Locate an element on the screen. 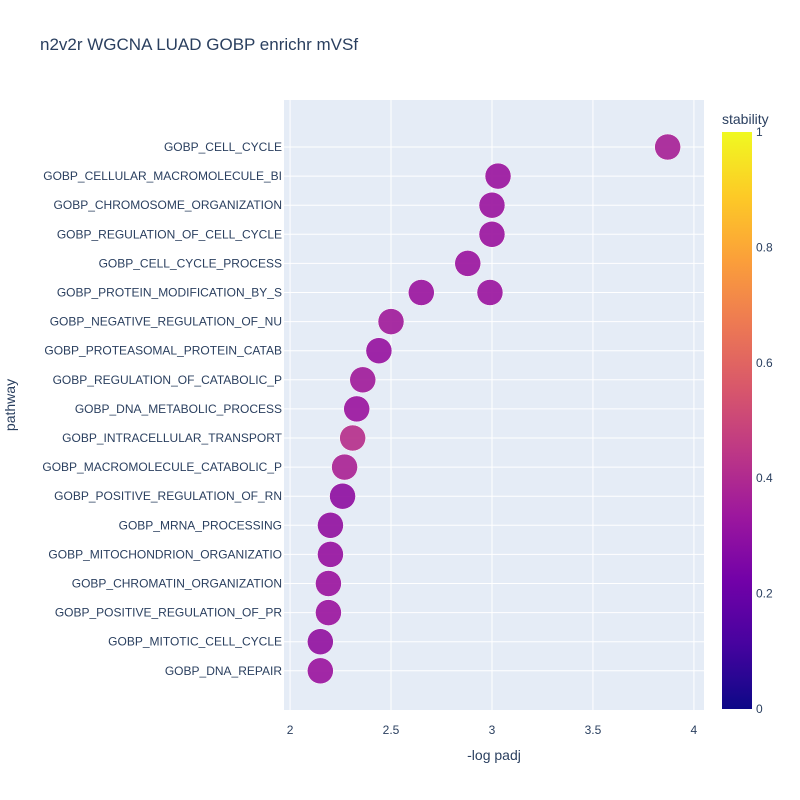 The height and width of the screenshot is (800, 800). colorbar-tick-label: 0.4 is located at coordinates (764, 478).